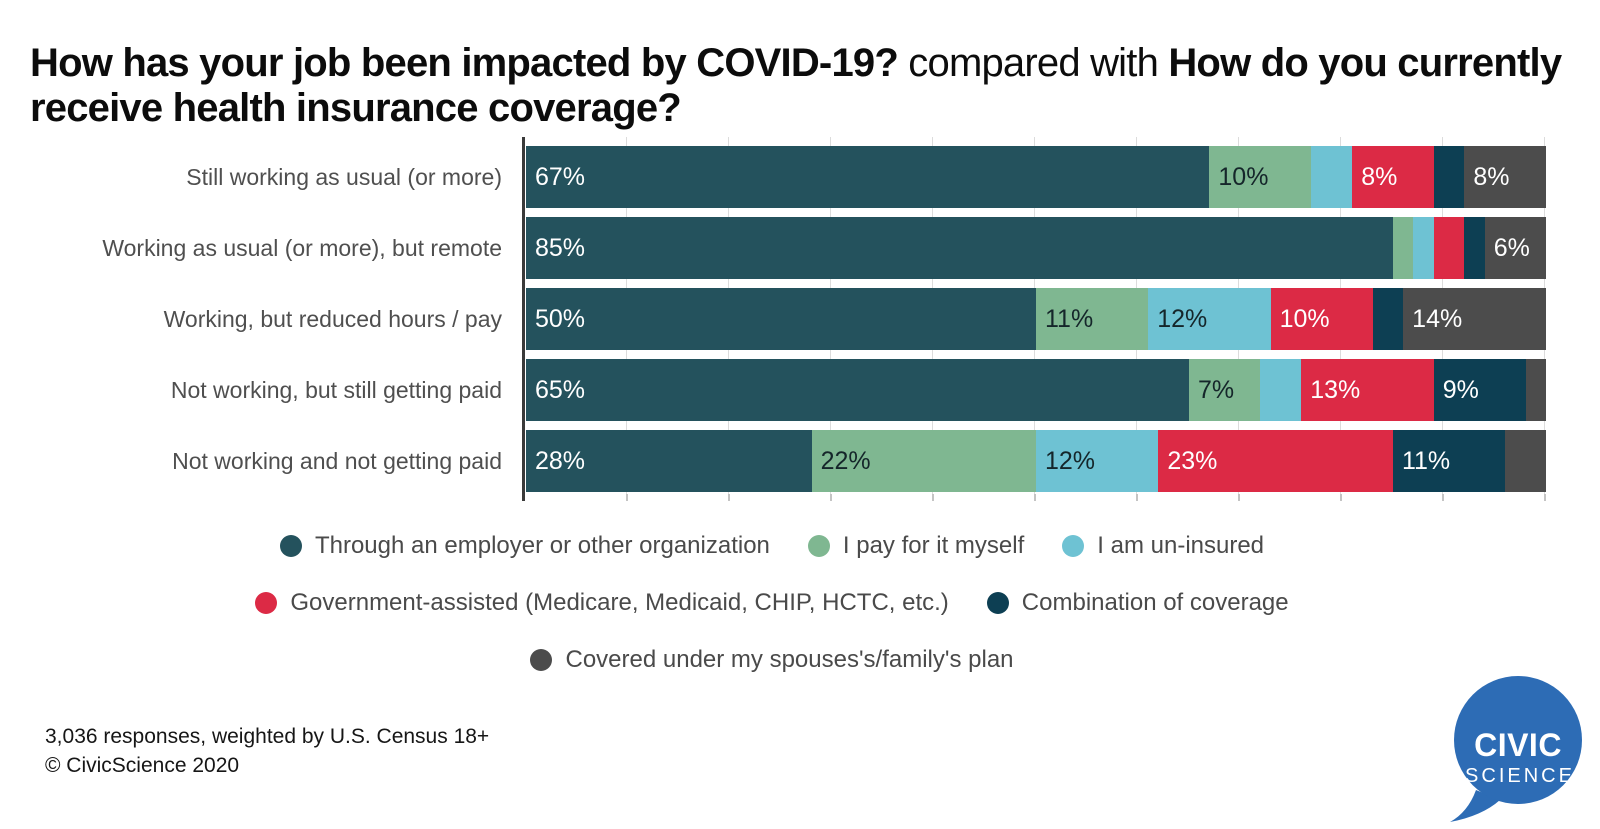  Describe the element at coordinates (1520, 776) in the screenshot. I see `logo-text-science: SCIENCE` at that location.